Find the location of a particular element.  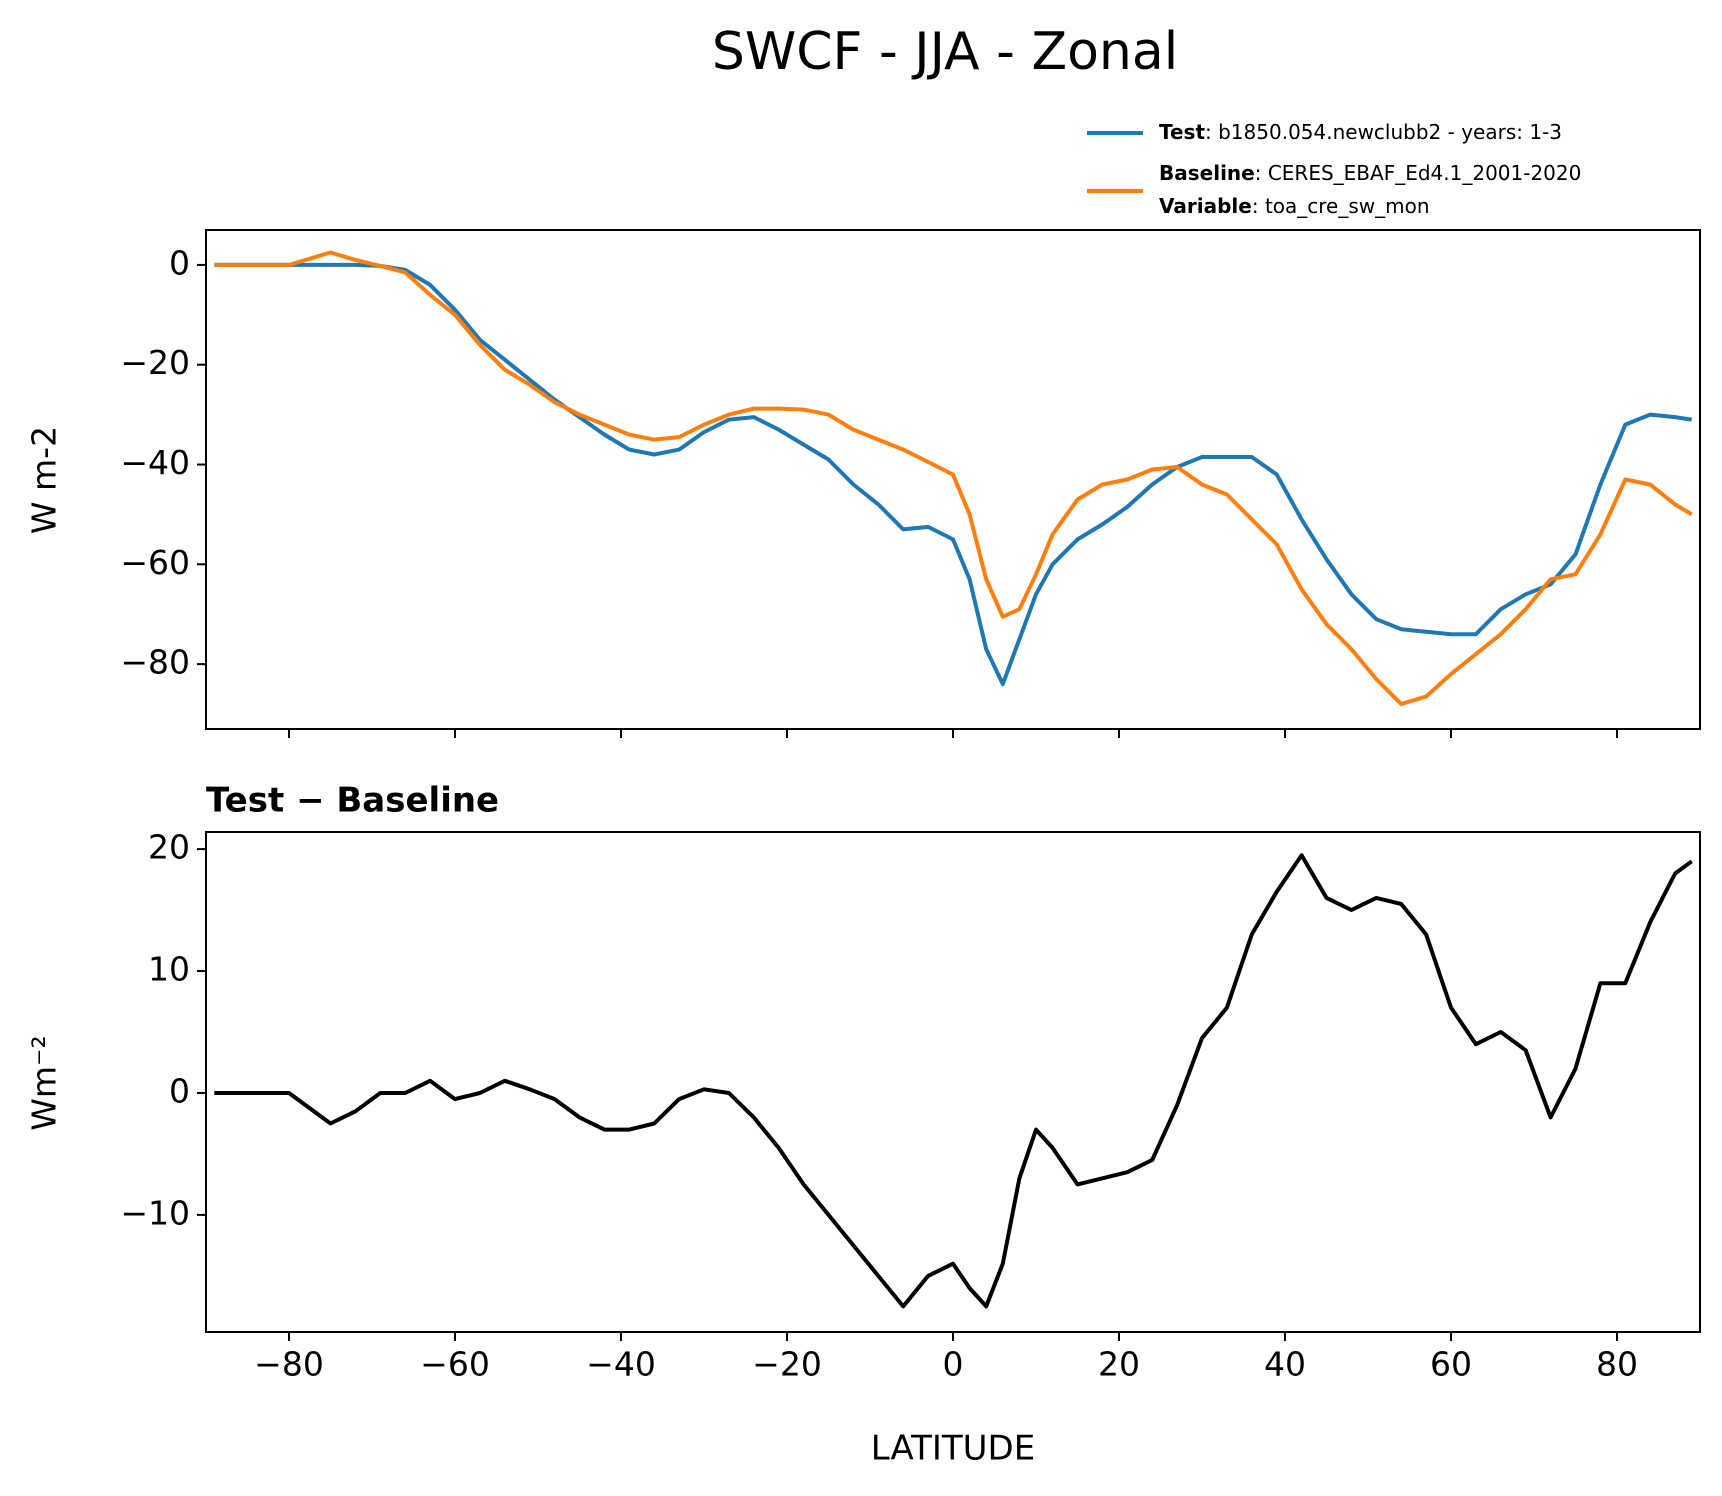

legend-entry: Test: b1850.054.newclubb2 - years: 1-3 is located at coordinates (1360, 132).